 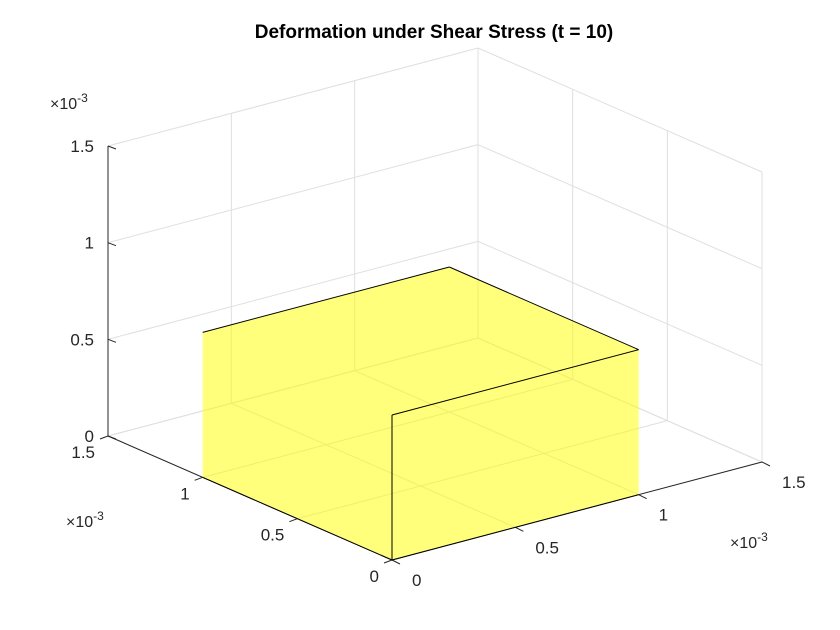 What do you see at coordinates (83, 452) in the screenshot?
I see `y-tick-label: 1.5` at bounding box center [83, 452].